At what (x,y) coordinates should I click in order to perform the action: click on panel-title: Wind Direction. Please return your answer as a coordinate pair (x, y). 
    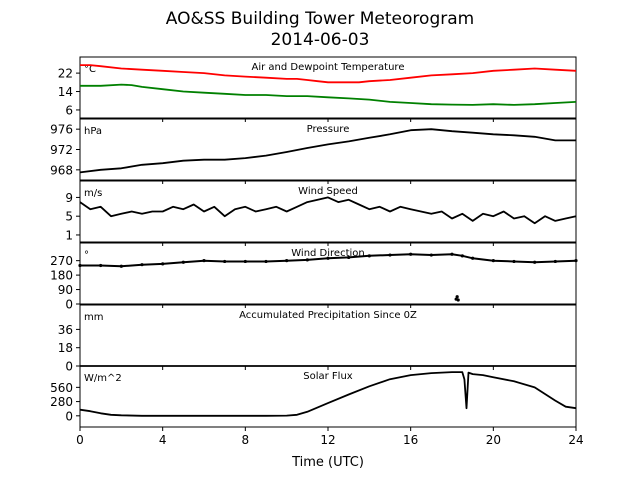
    Looking at the image, I should click on (328, 253).